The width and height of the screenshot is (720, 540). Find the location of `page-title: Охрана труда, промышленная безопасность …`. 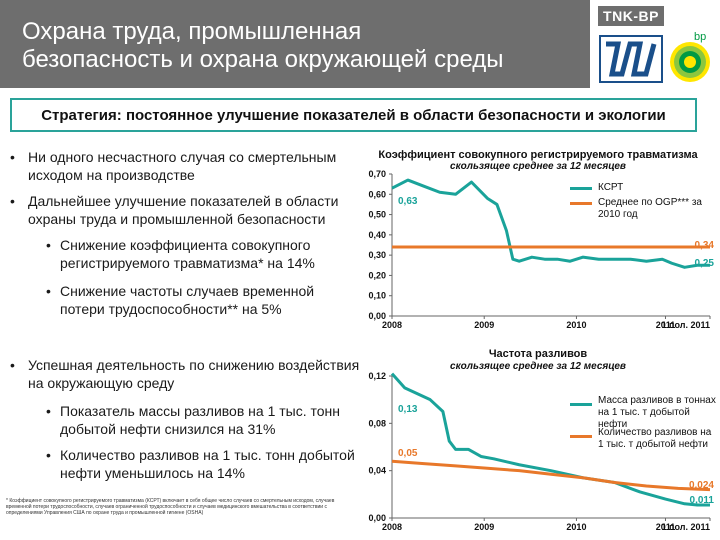

page-title: Охрана труда, промышленная безопасность … is located at coordinates (263, 45).